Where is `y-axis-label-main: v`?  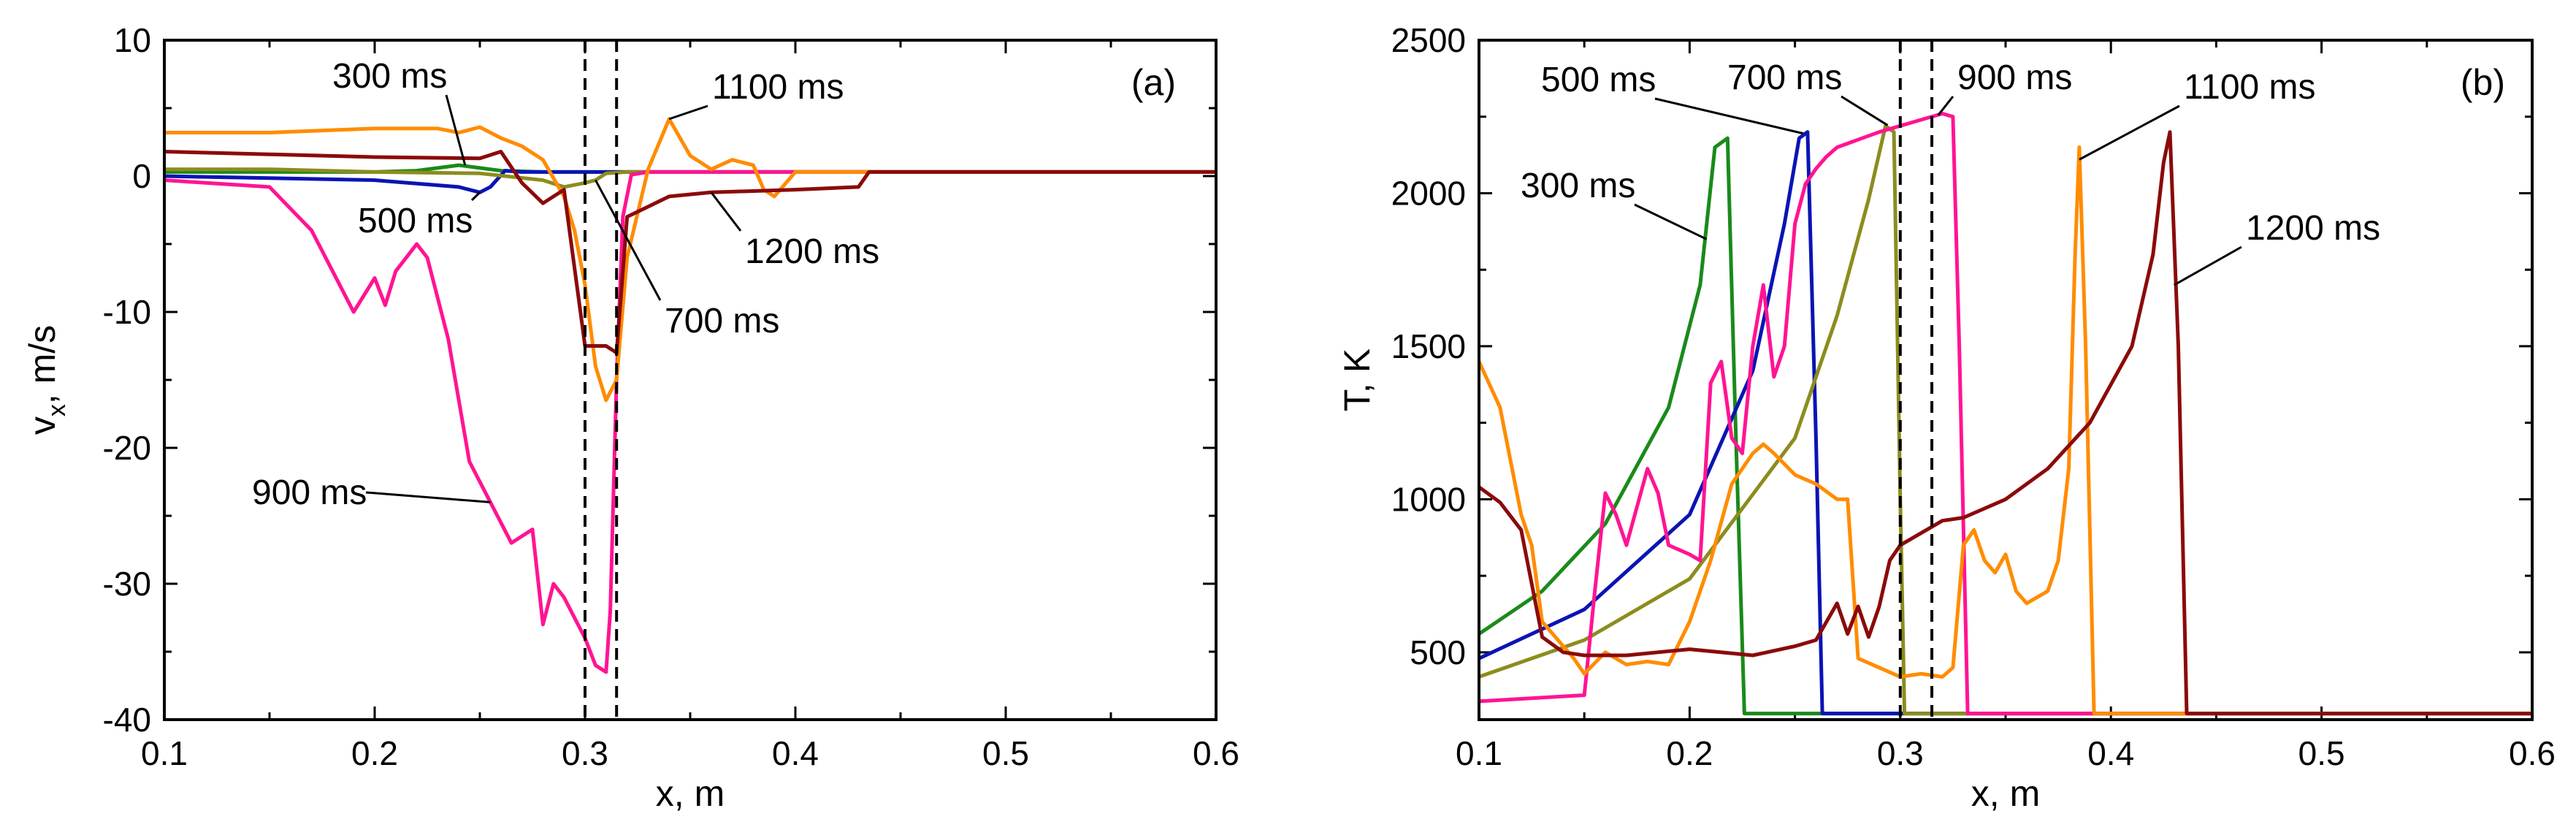
y-axis-label-main: v is located at coordinates (42, 426).